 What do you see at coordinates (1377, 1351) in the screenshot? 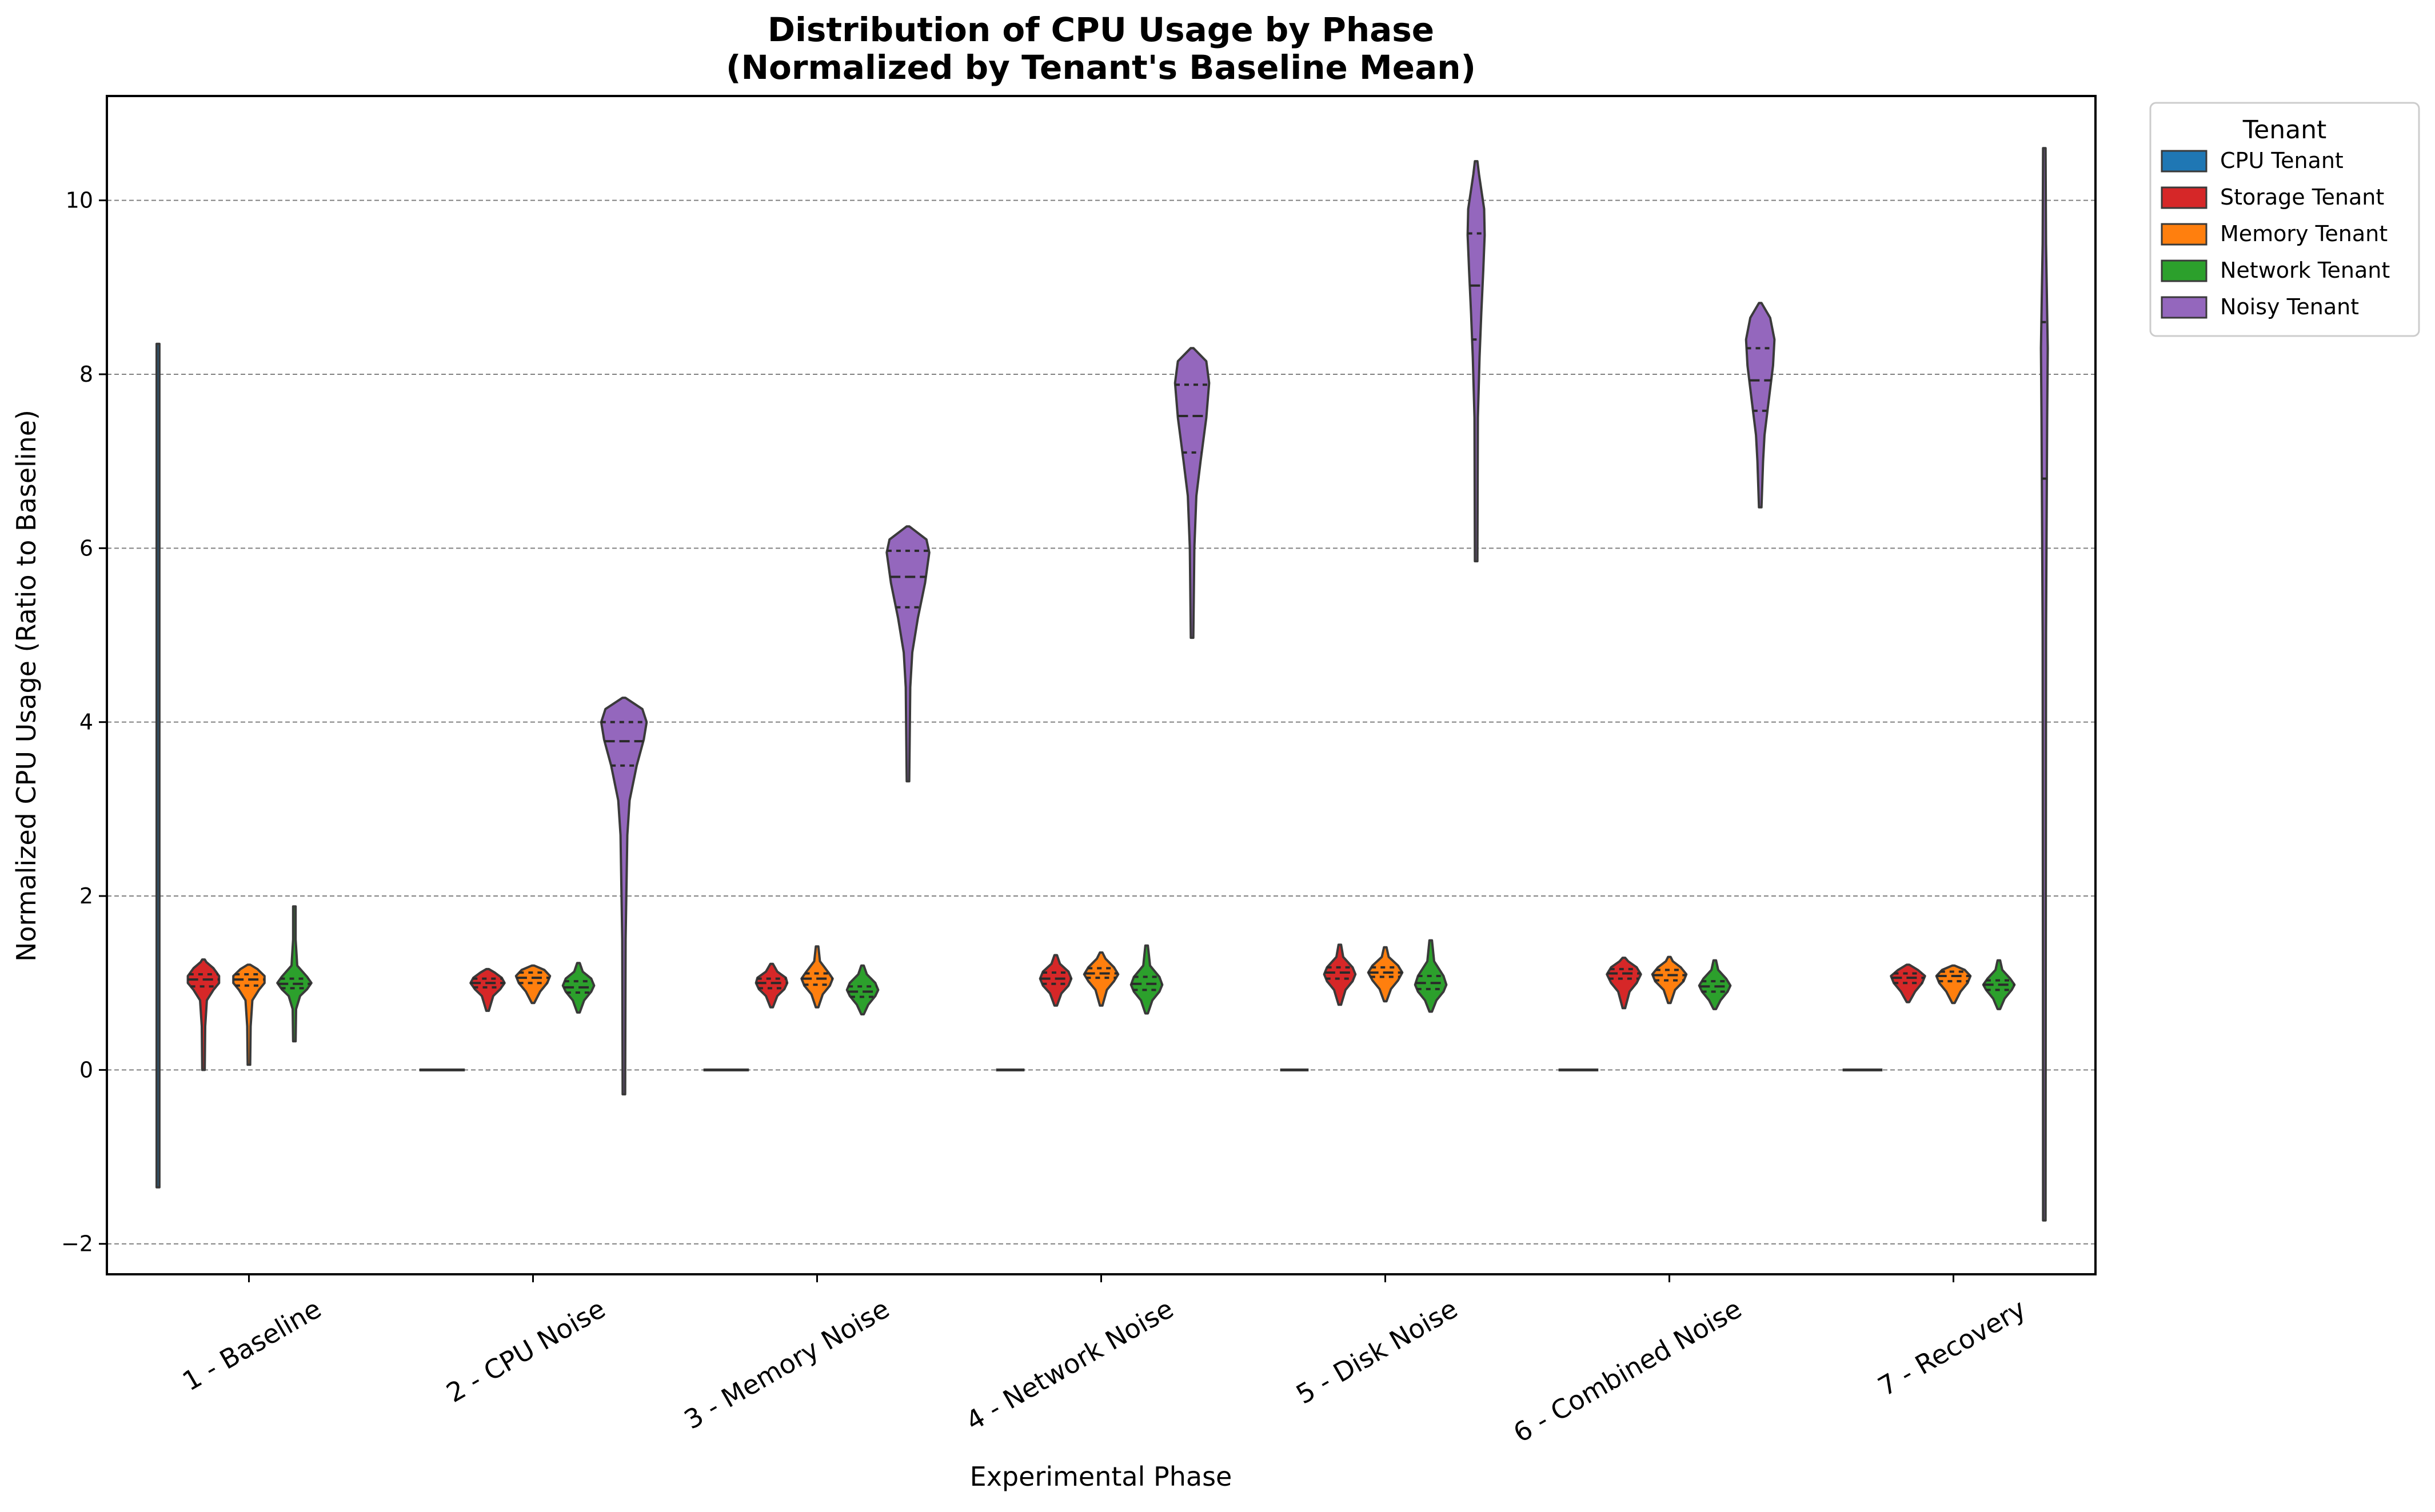
I see `x-tick-label: 5 - Disk Noise` at bounding box center [1377, 1351].